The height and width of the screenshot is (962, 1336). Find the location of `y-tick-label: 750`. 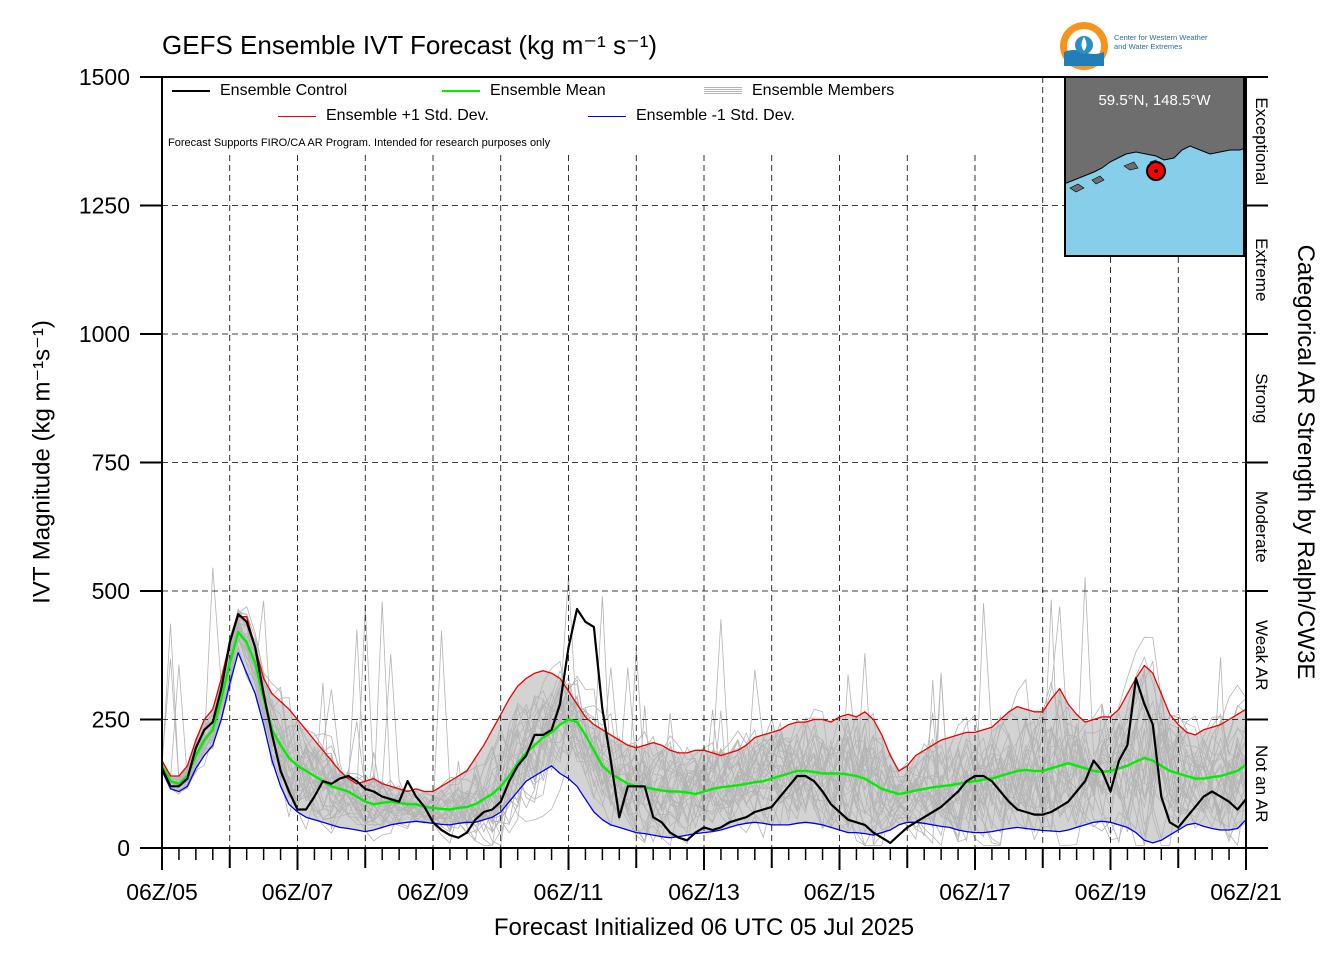

y-tick-label: 750 is located at coordinates (111, 463).